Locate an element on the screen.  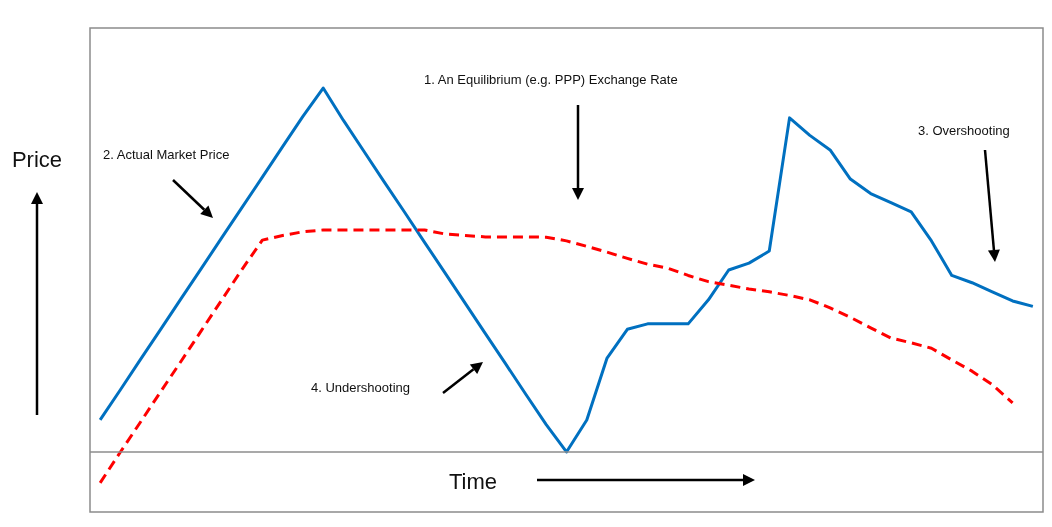
annotation: 4. Undershooting is located at coordinates (361, 387).